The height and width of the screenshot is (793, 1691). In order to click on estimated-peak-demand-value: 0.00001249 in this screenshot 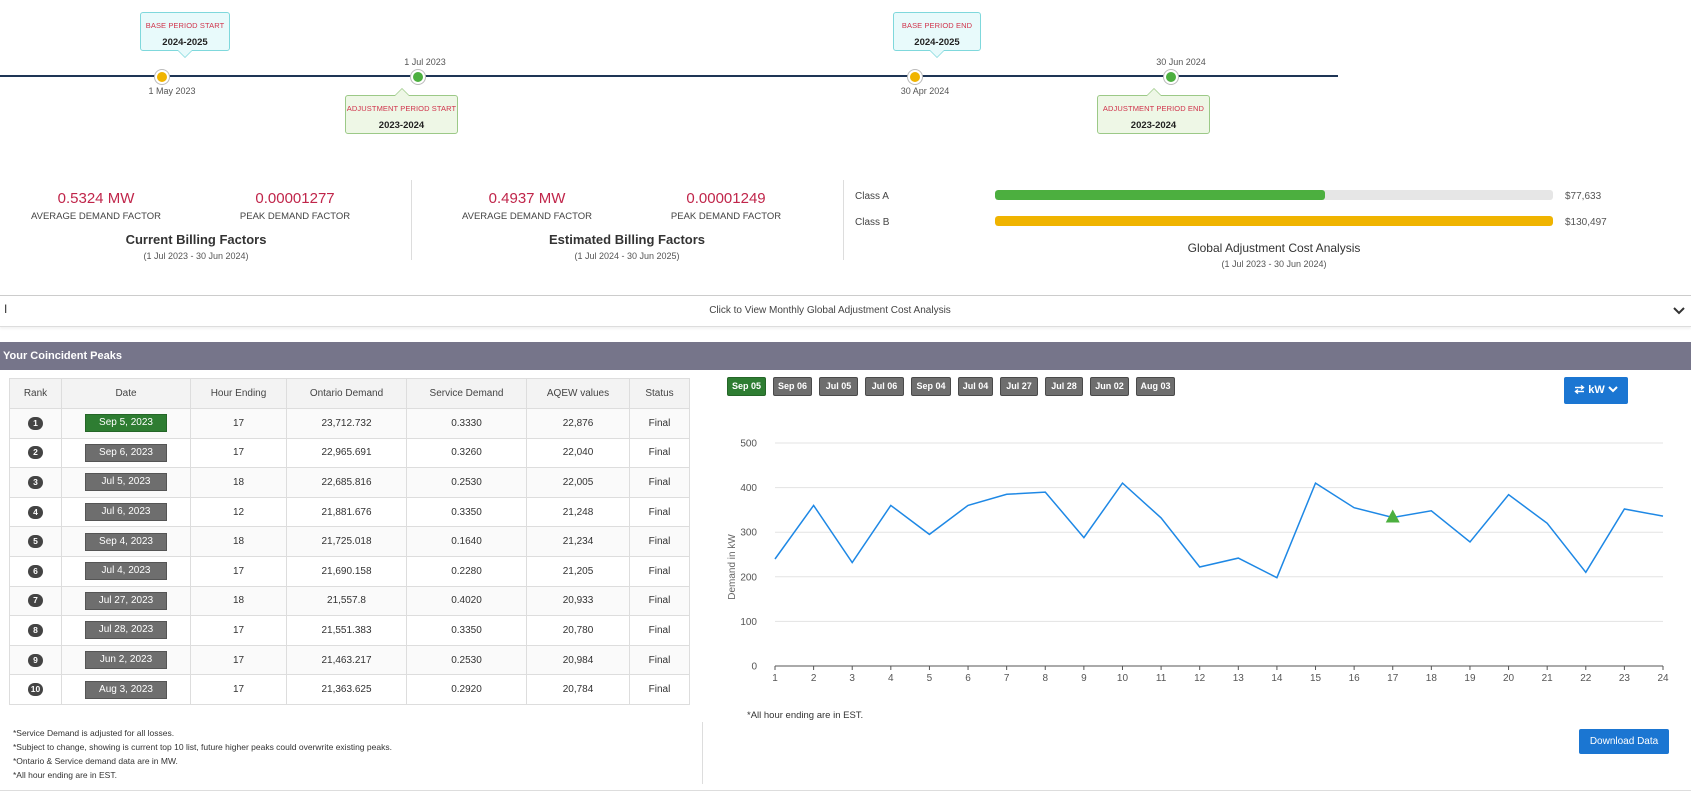, I will do `click(726, 198)`.